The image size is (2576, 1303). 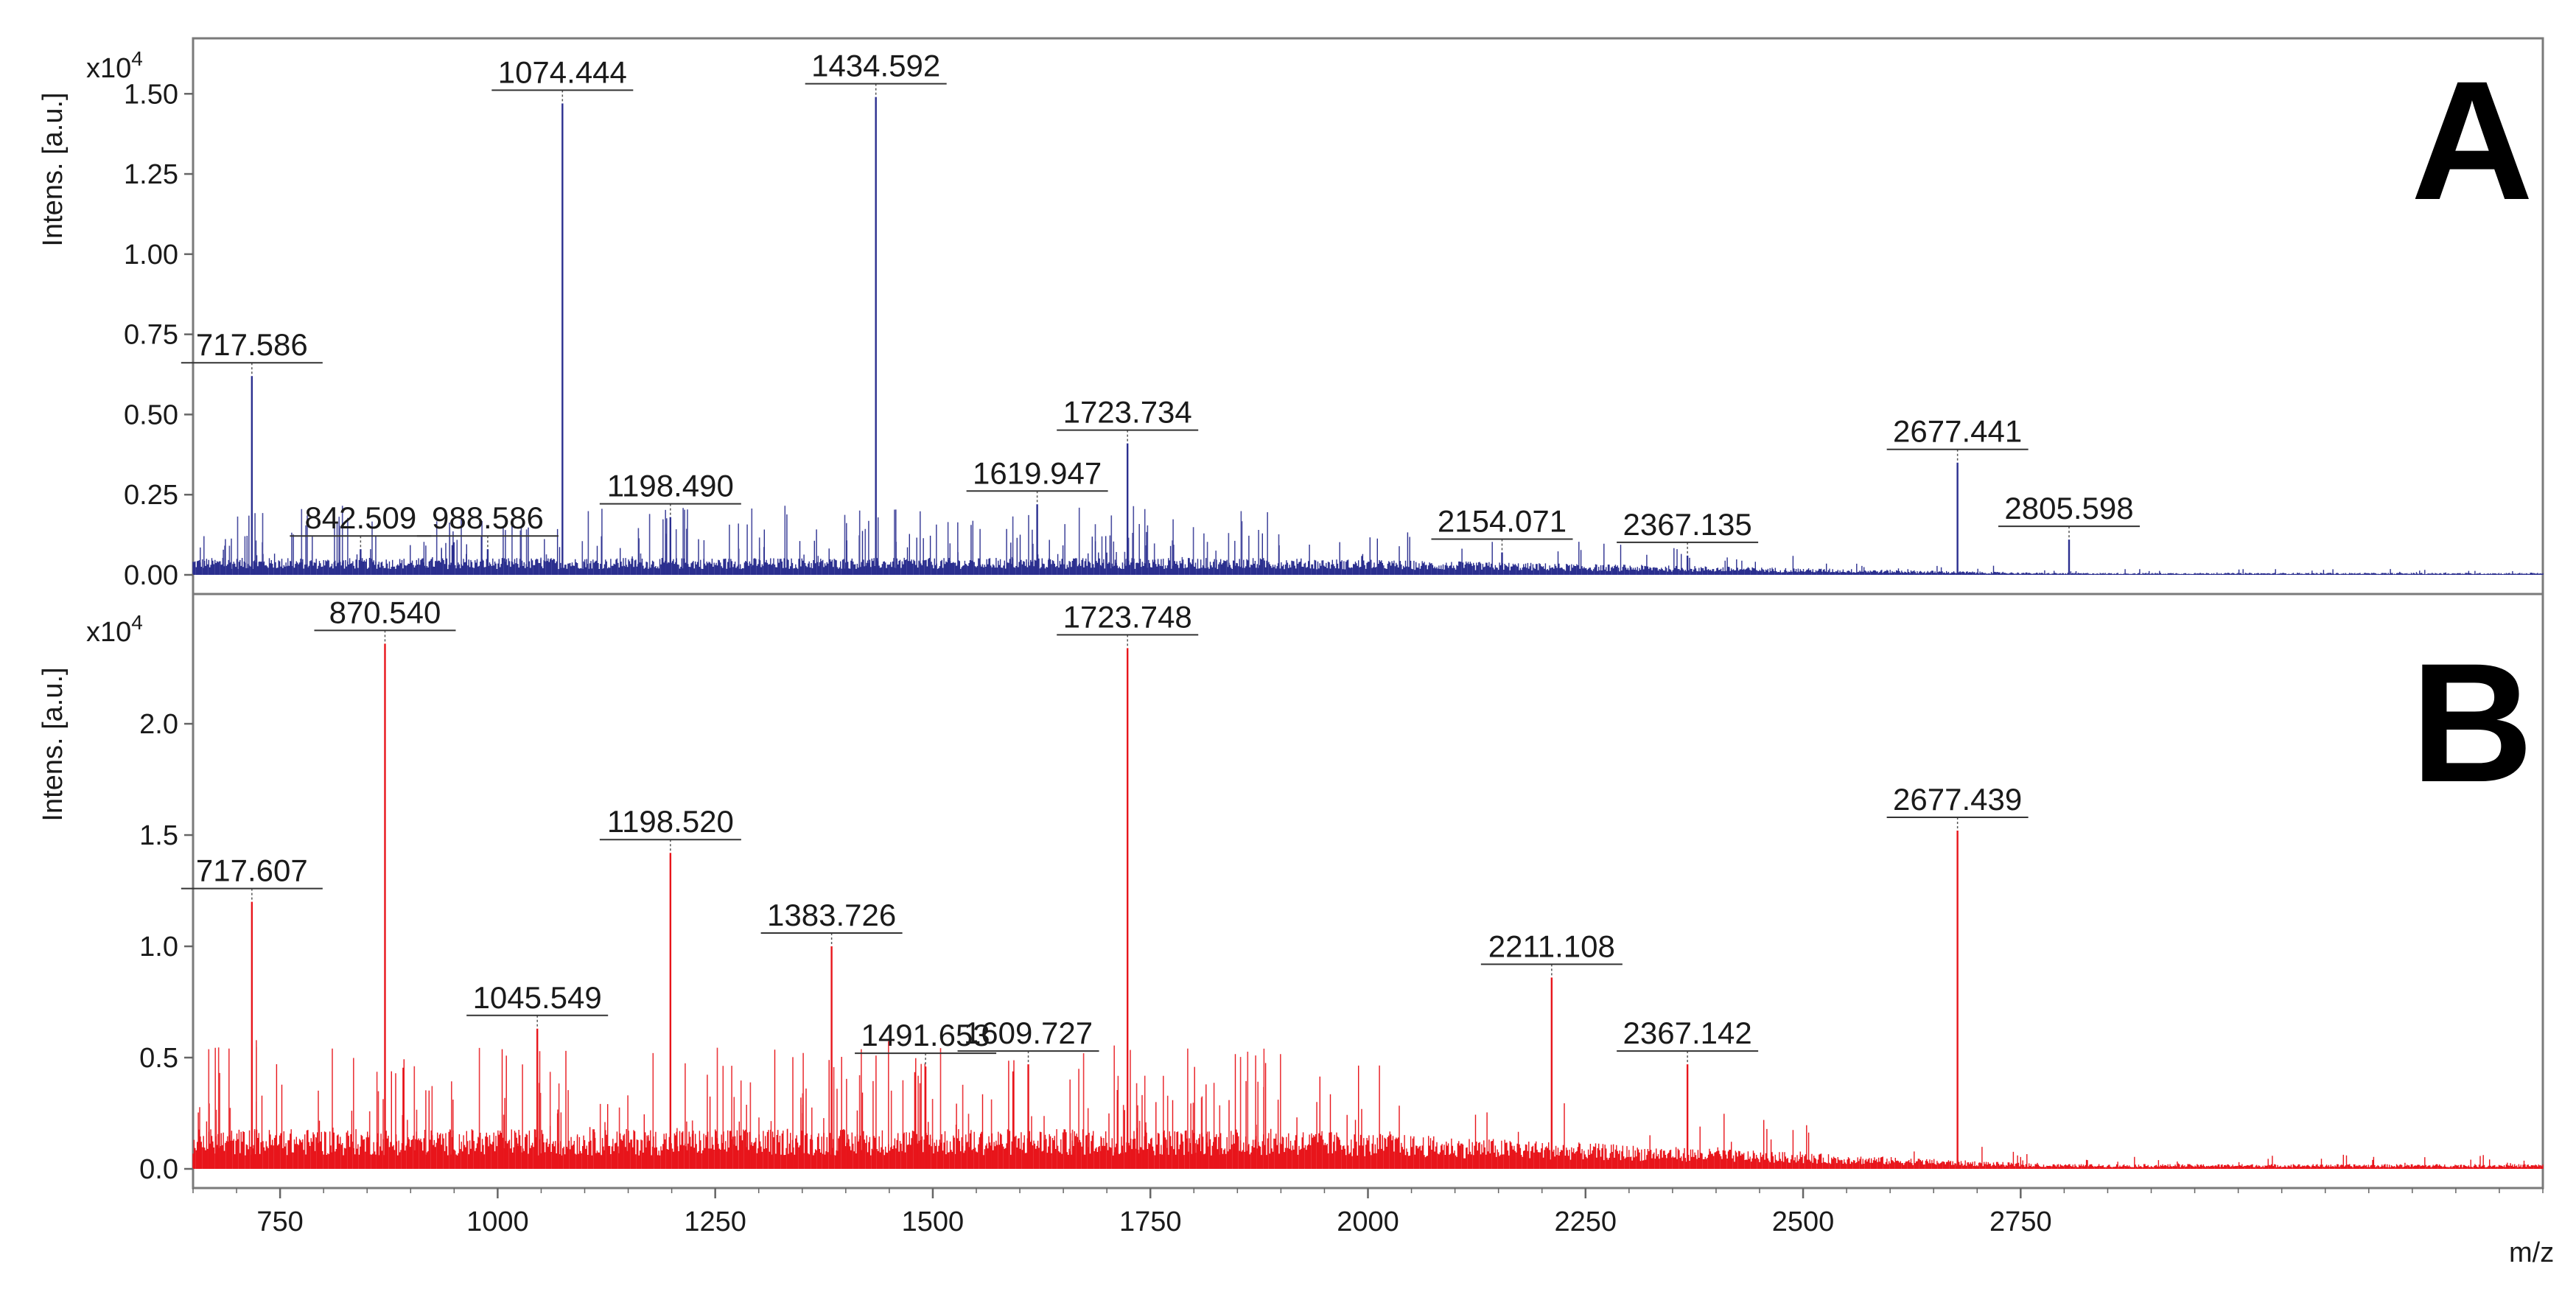 What do you see at coordinates (1127, 617) in the screenshot?
I see `peak-label: 1723.748` at bounding box center [1127, 617].